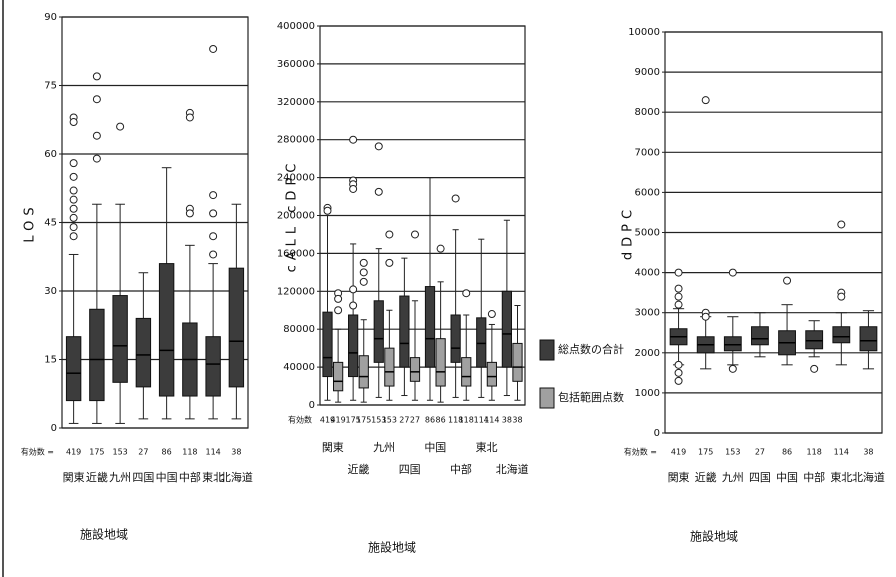  I want to click on y-tick-label: 320000, so click(296, 102).